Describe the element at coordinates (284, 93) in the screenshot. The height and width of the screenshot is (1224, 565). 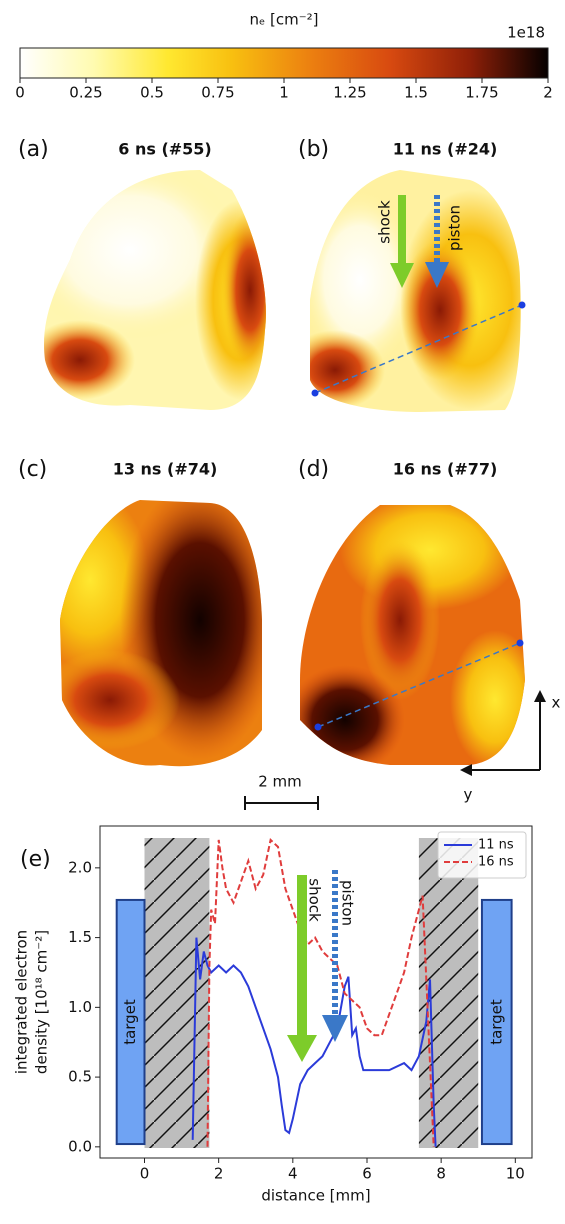
I see `colorbar-tick-label: 1` at that location.